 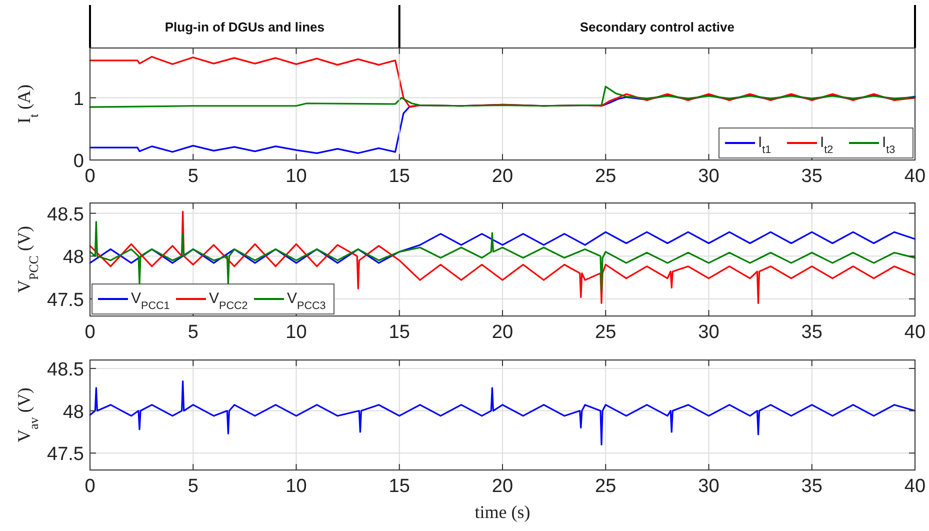 I want to click on legend-label: I$_{t1}$, so click(x=765, y=145).